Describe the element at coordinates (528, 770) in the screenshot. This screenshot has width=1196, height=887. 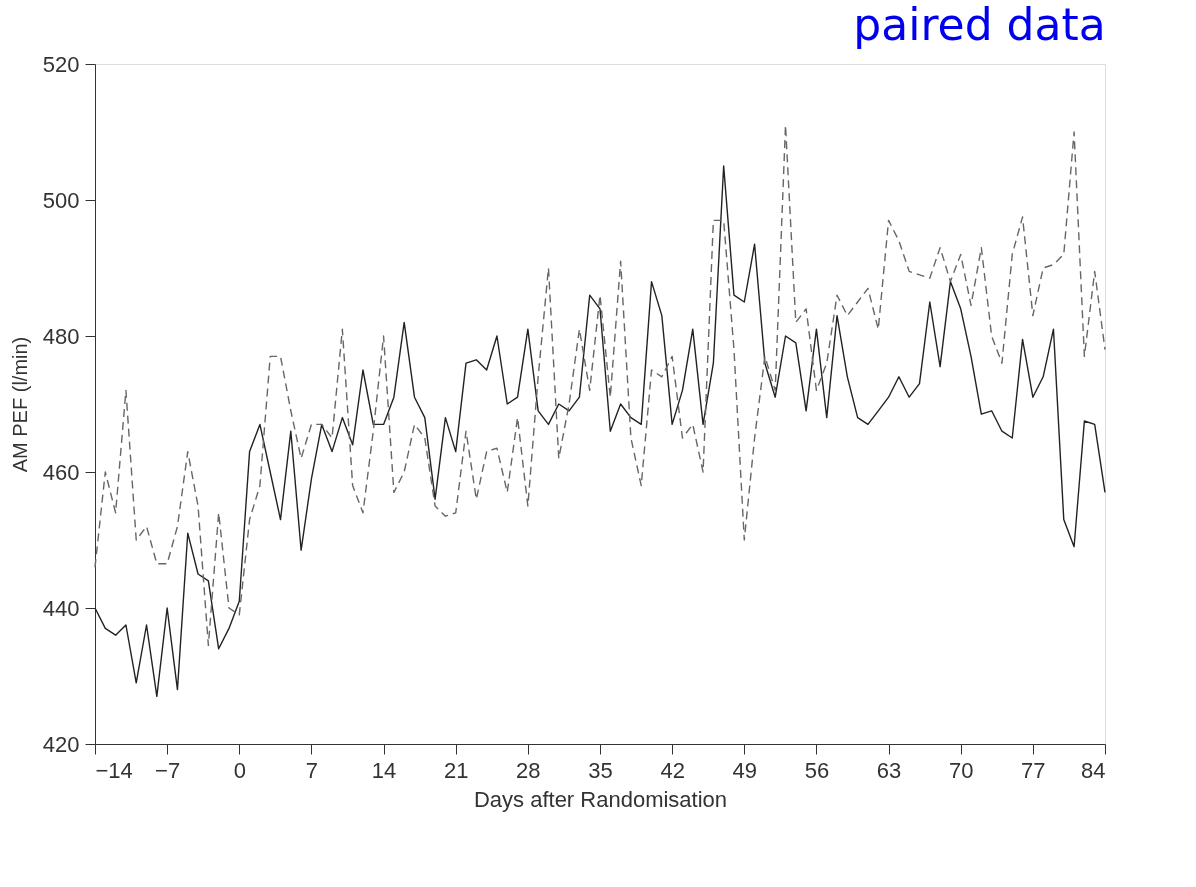
I see `x-tick-label: 28` at that location.